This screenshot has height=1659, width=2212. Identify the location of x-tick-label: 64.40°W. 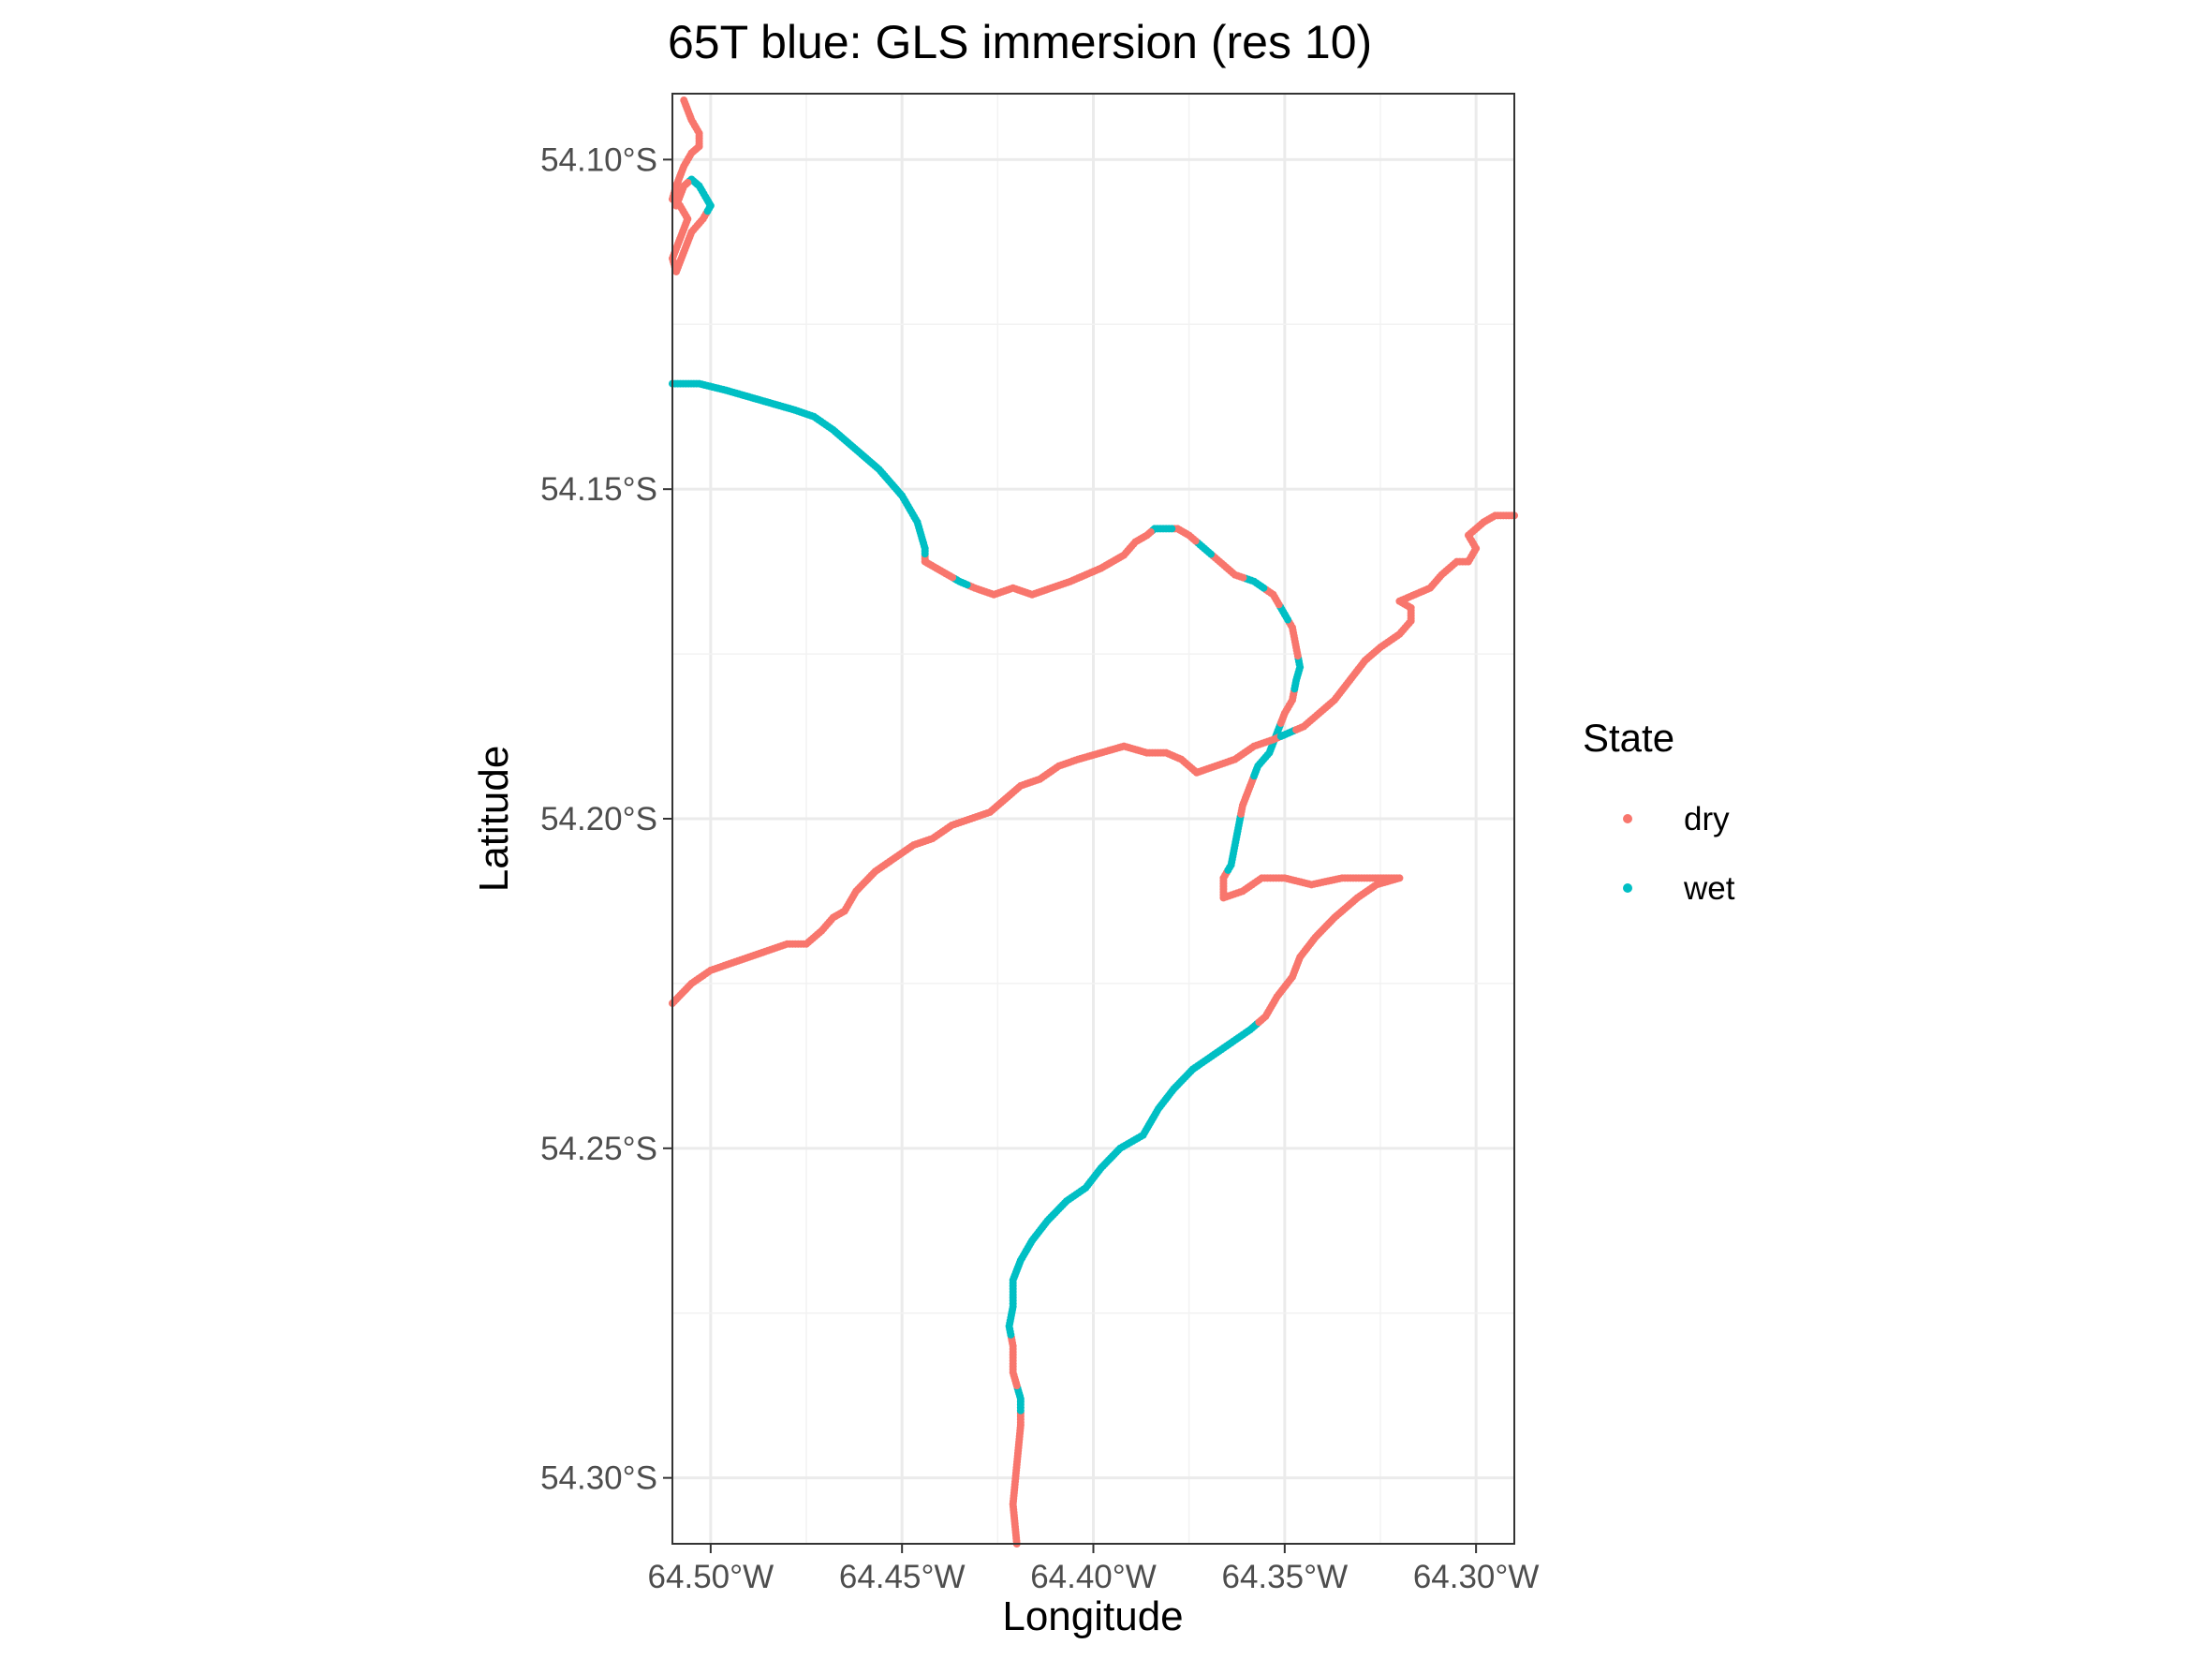
(1094, 1577).